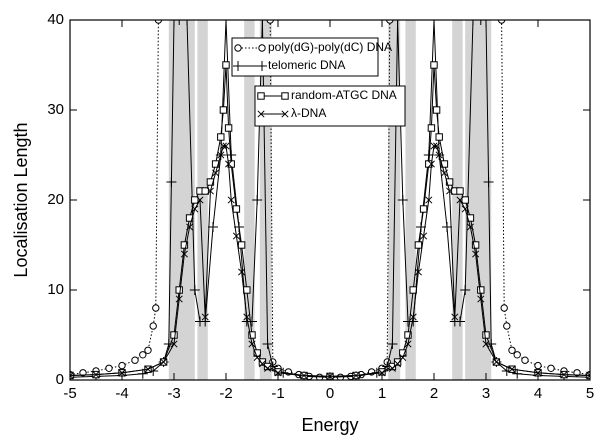  What do you see at coordinates (329, 425) in the screenshot?
I see `x-axis-label: Energy` at bounding box center [329, 425].